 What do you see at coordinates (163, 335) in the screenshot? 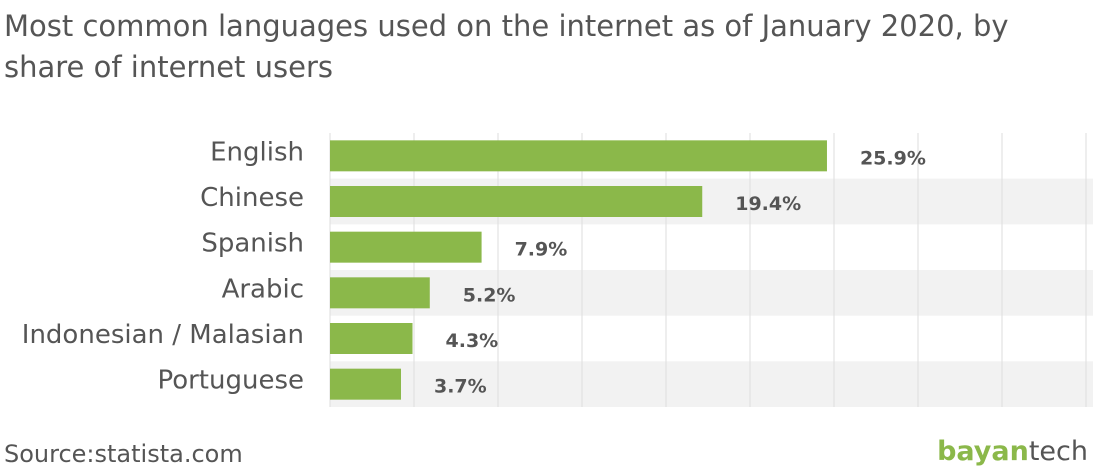
I see `category-label: Indonesian / Malasian` at bounding box center [163, 335].